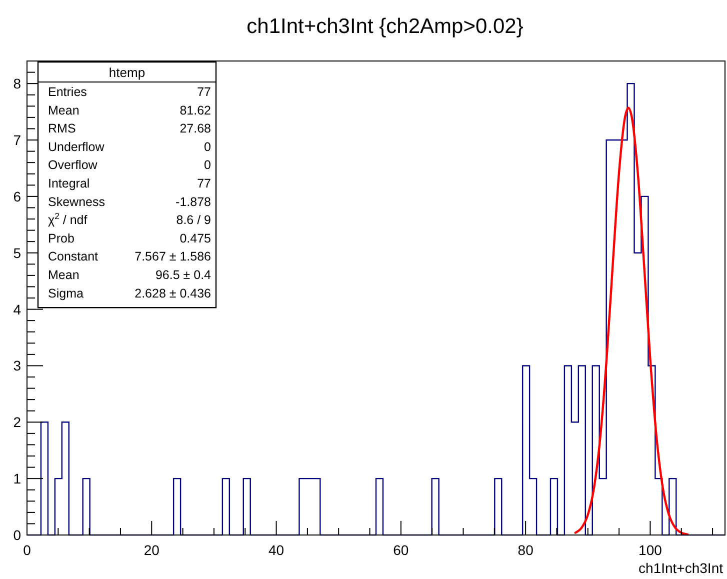 Image resolution: width=727 pixels, height=579 pixels. Describe the element at coordinates (17, 140) in the screenshot. I see `y-tick-label: 7` at that location.